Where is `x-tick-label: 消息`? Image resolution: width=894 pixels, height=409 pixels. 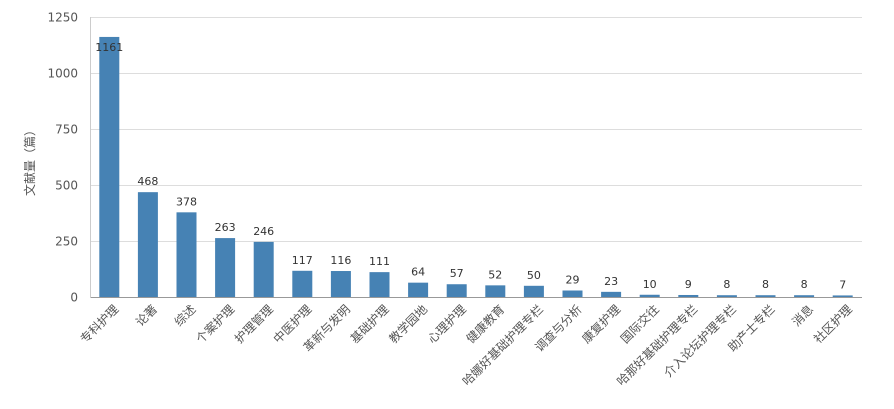 x-tick-label: 消息 is located at coordinates (803, 316).